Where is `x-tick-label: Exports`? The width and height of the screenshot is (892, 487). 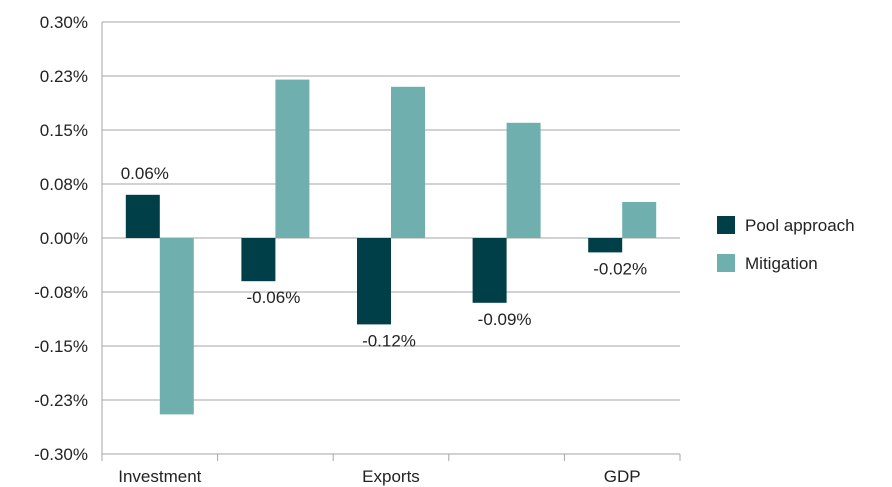 x-tick-label: Exports is located at coordinates (391, 476).